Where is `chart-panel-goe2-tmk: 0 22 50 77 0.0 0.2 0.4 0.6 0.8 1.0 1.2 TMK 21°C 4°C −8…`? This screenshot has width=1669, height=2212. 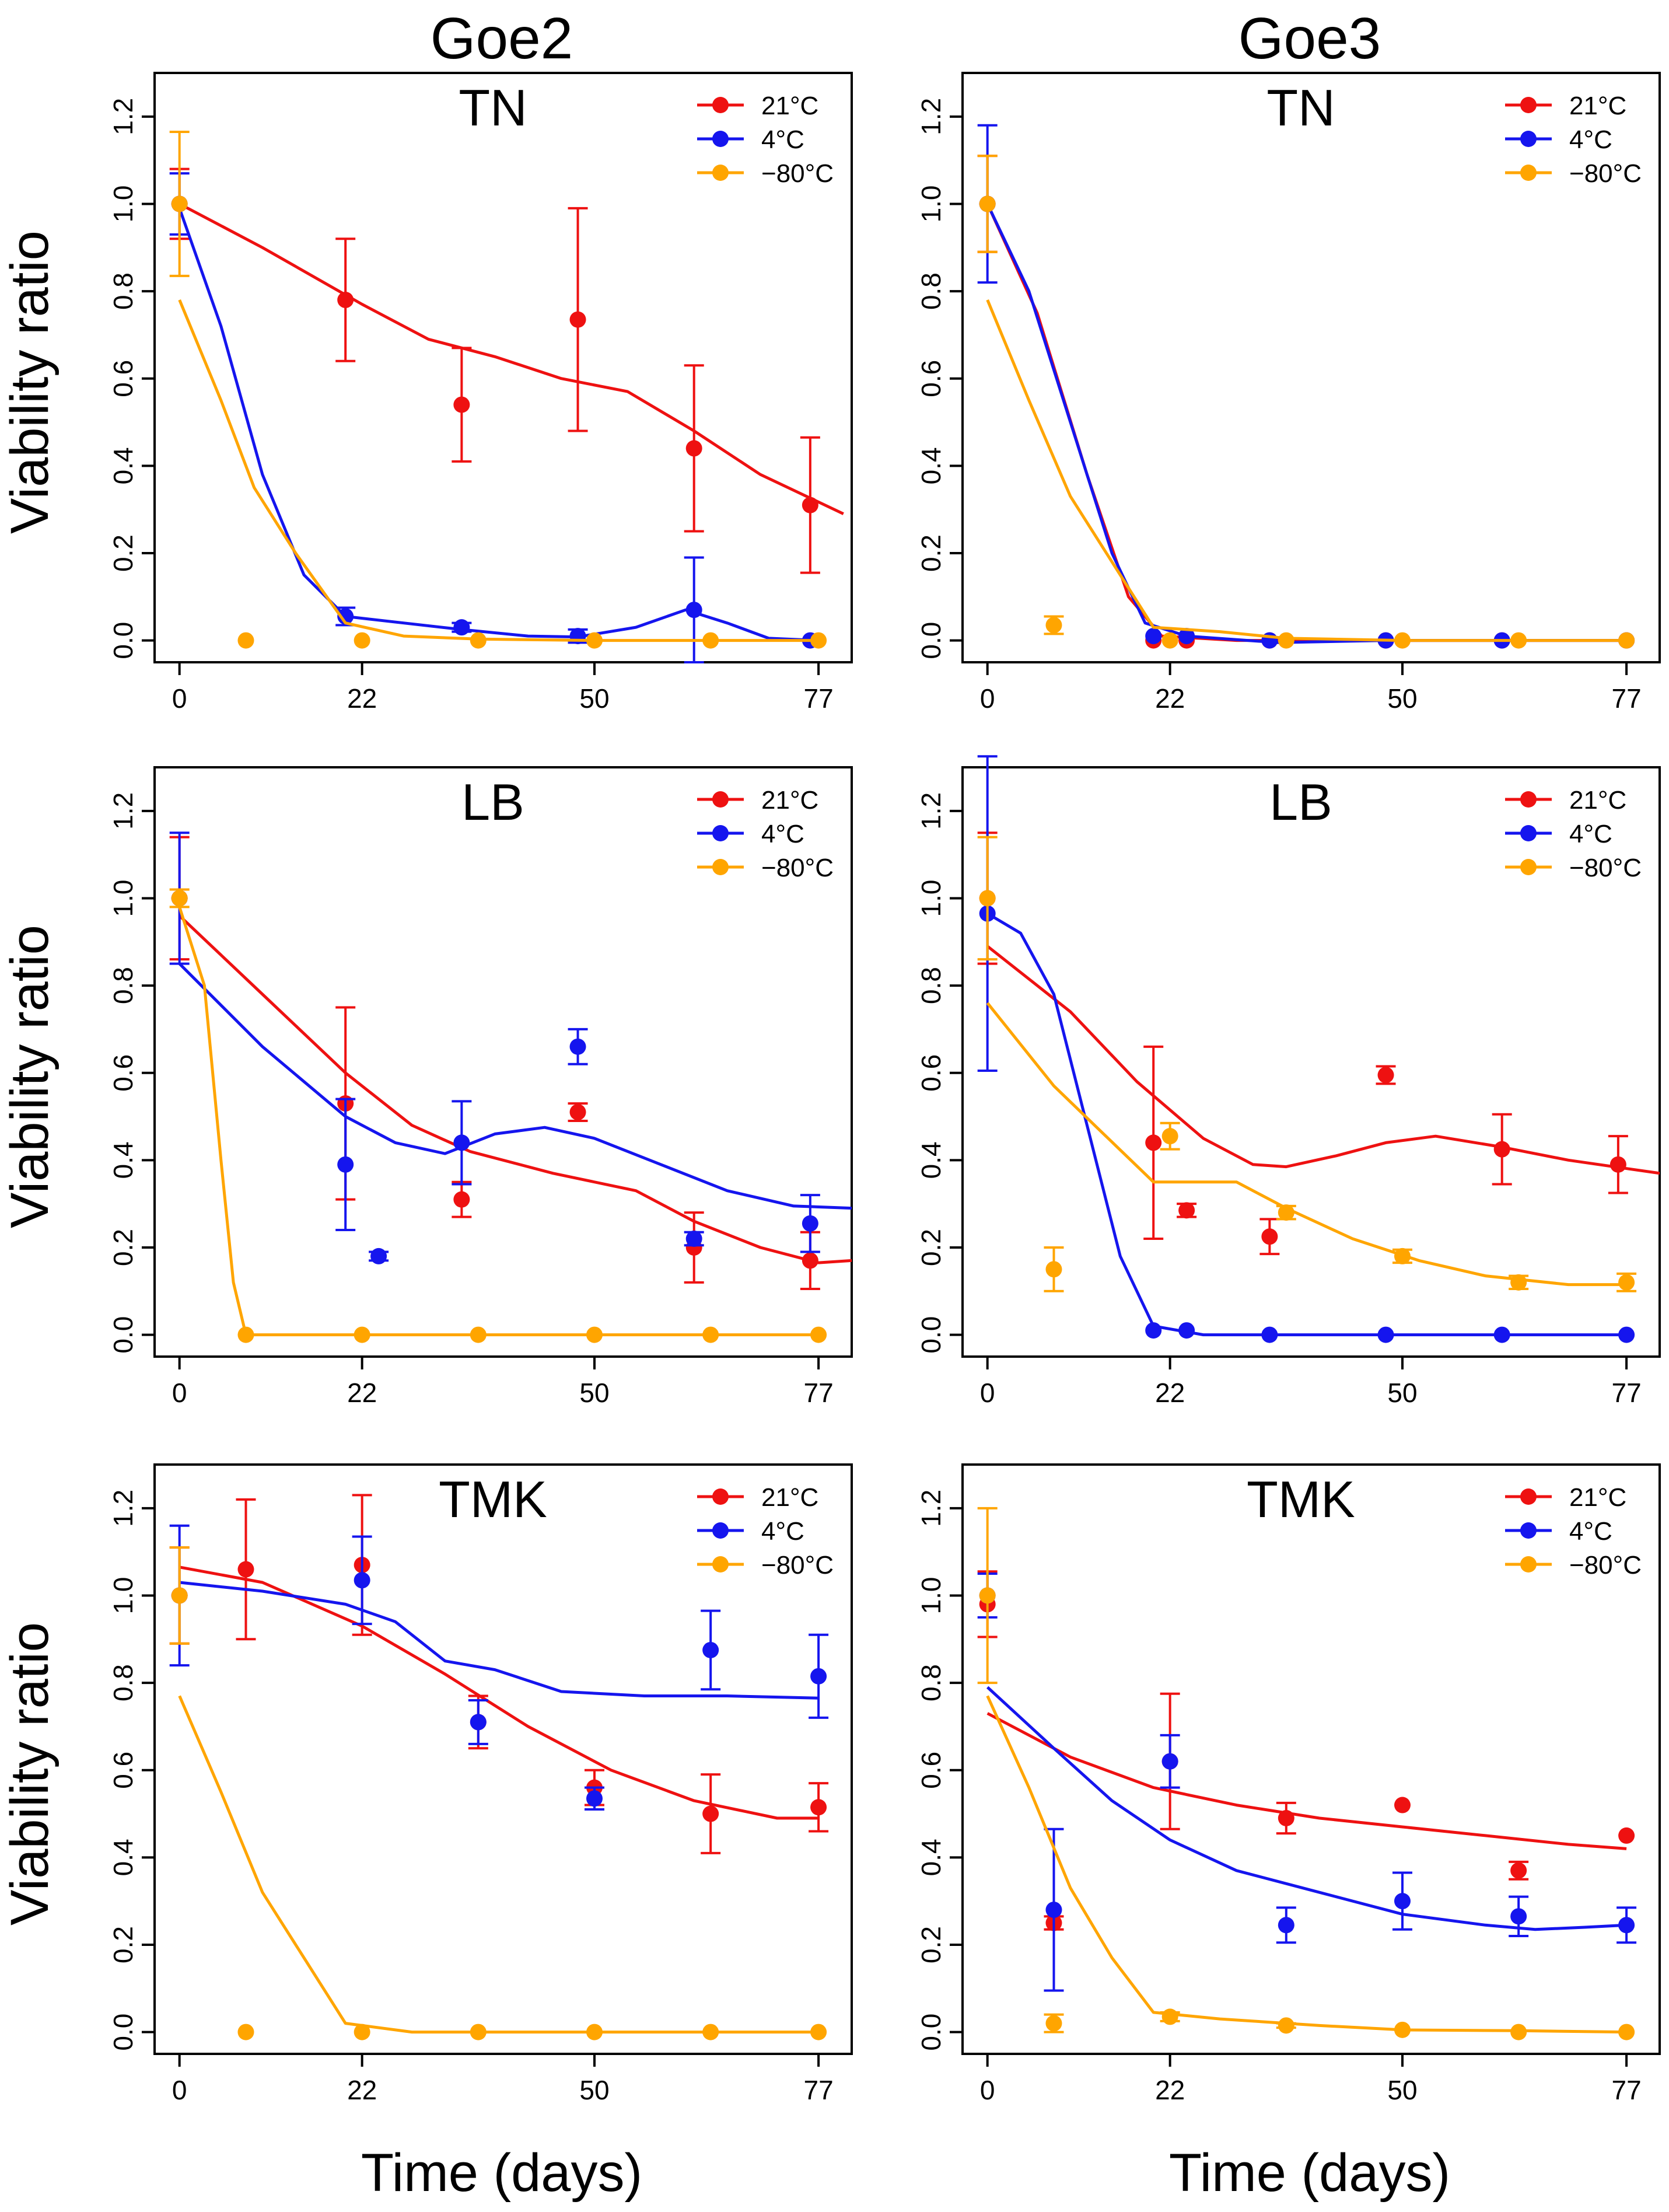
chart-panel-goe2-tmk: 0 22 50 77 0.0 0.2 0.4 0.6 0.8 1.0 1.2 TMK 21°C 4°C −8… is located at coordinates (481, 1784).